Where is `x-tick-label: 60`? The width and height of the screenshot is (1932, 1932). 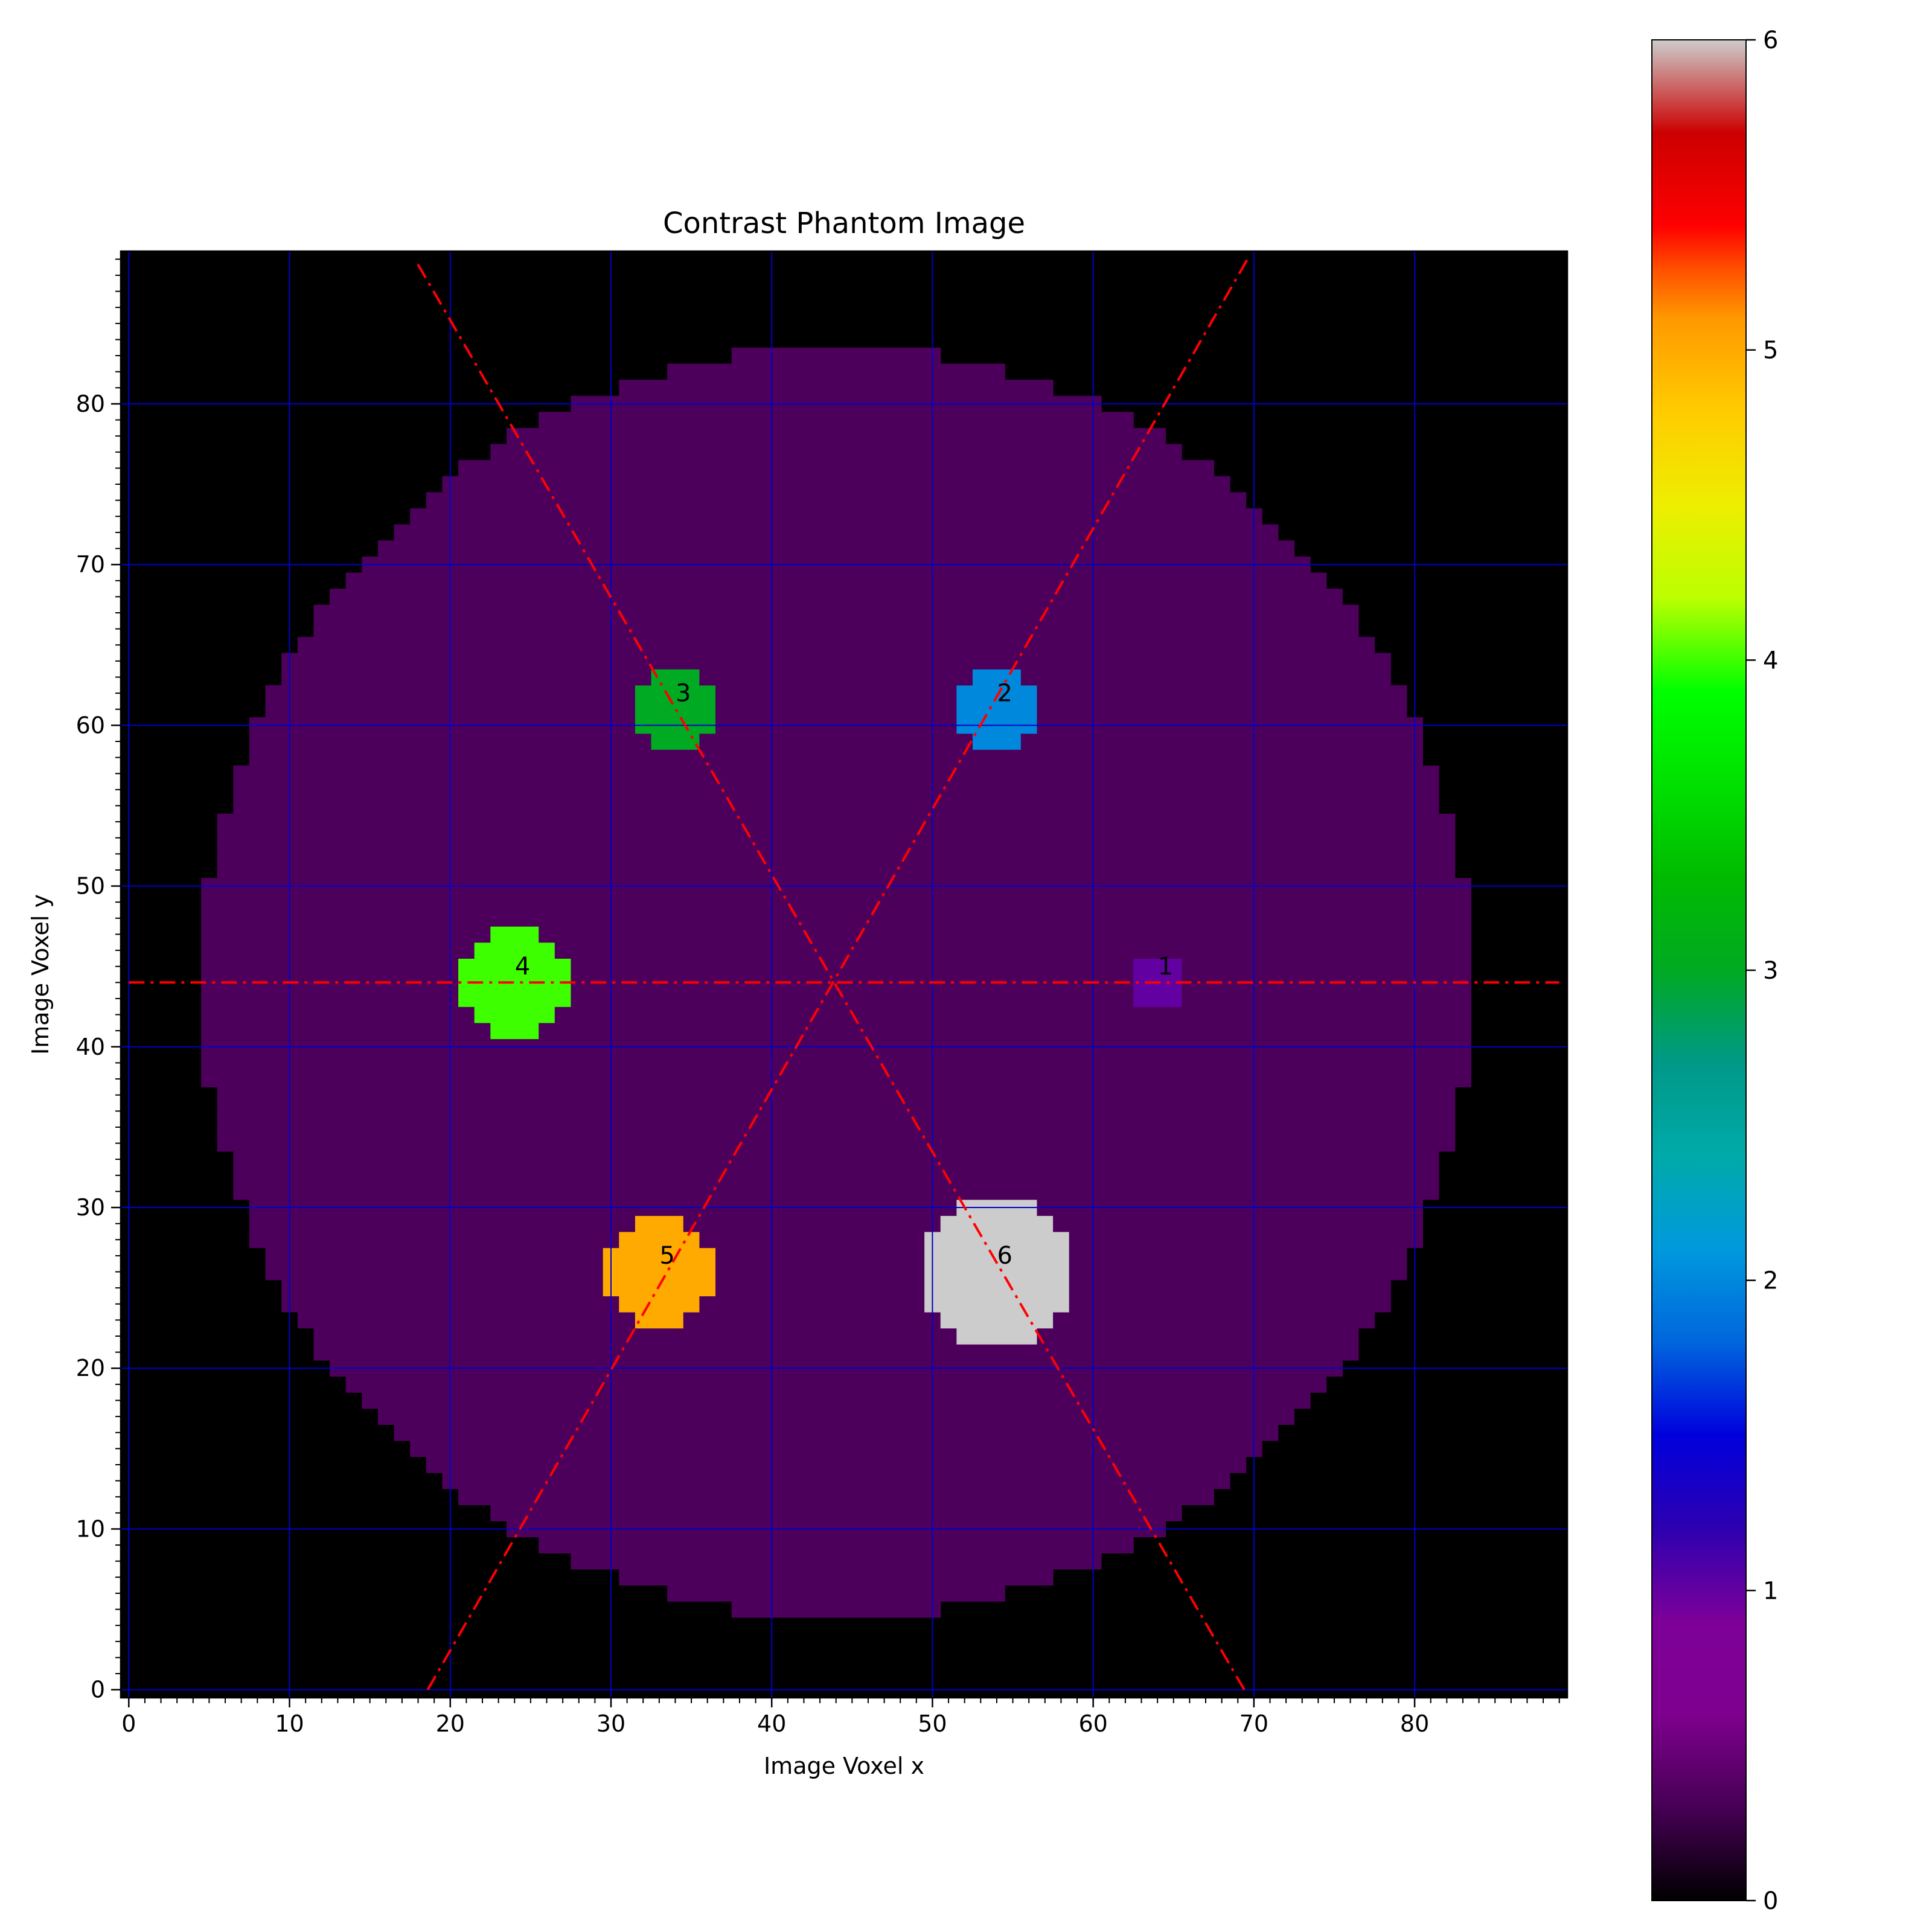 x-tick-label: 60 is located at coordinates (1092, 1724).